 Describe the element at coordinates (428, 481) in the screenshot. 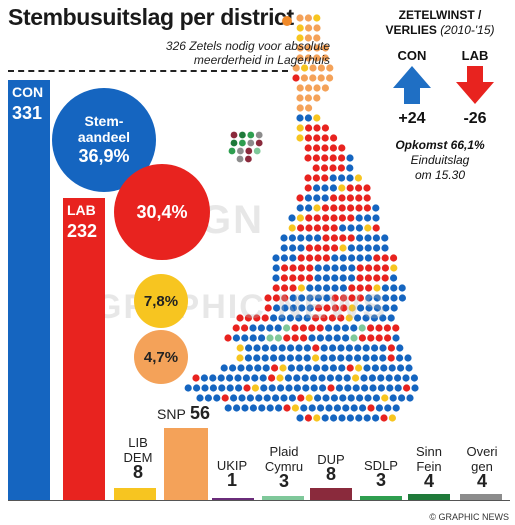

I see `party-sinnfein-seats: 4` at that location.